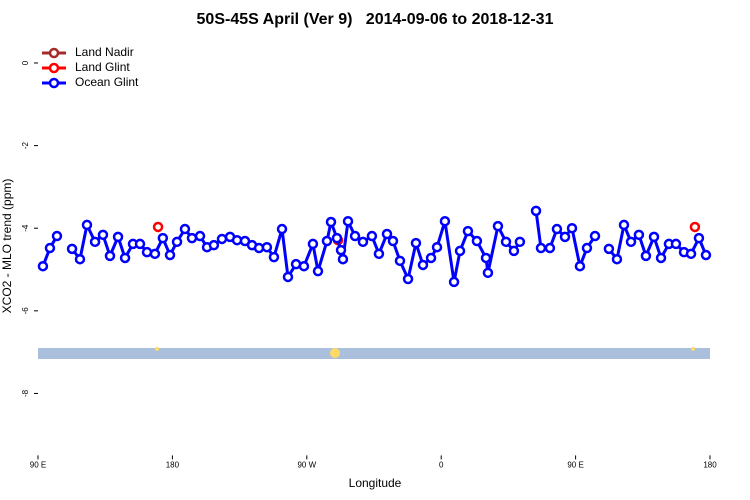  What do you see at coordinates (441, 465) in the screenshot?
I see `x-tick-label: 0` at bounding box center [441, 465].